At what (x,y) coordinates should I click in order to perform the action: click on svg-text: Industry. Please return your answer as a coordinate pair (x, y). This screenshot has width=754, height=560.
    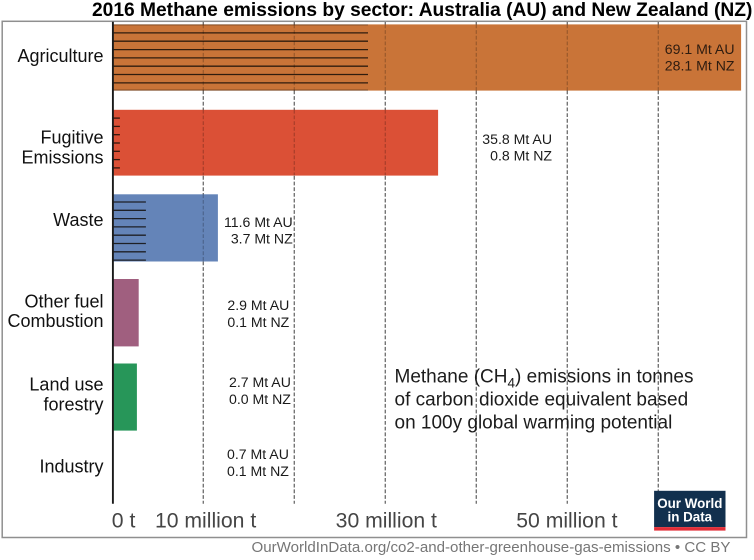
    Looking at the image, I should click on (71, 467).